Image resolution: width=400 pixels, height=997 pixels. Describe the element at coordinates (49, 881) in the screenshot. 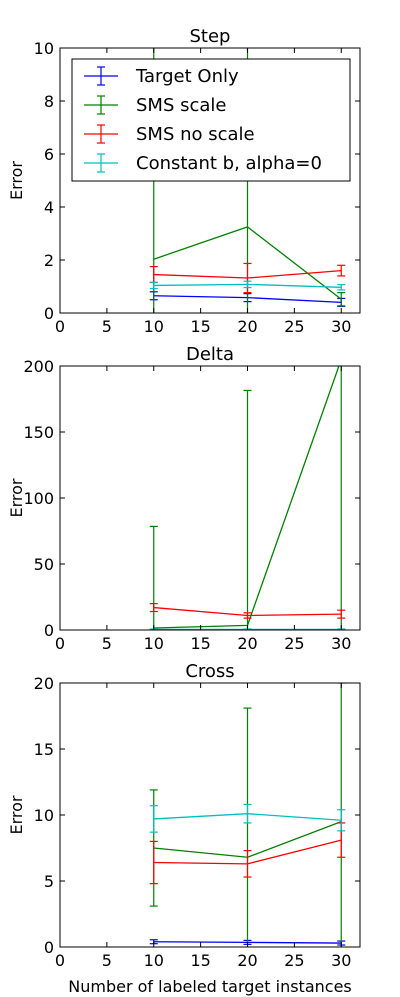

I see `y-tick-label: 5` at that location.